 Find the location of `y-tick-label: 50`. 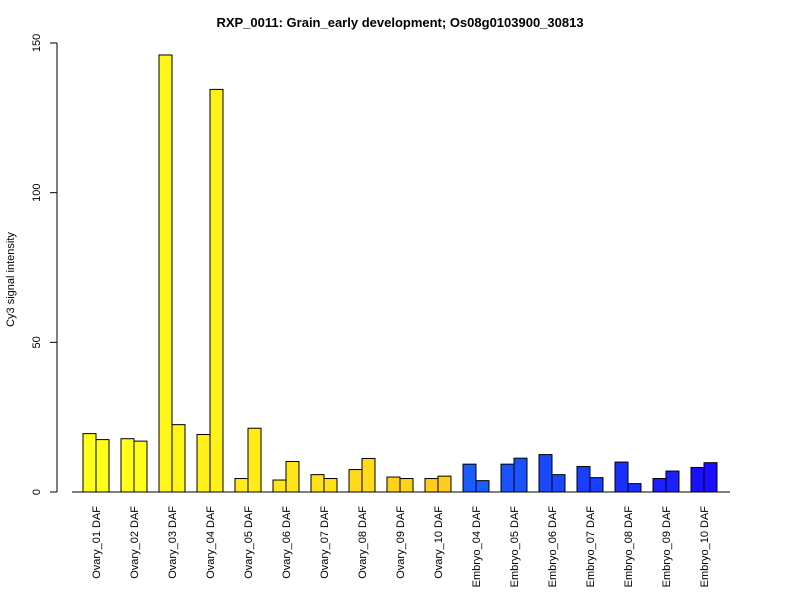

y-tick-label: 50 is located at coordinates (37, 342).